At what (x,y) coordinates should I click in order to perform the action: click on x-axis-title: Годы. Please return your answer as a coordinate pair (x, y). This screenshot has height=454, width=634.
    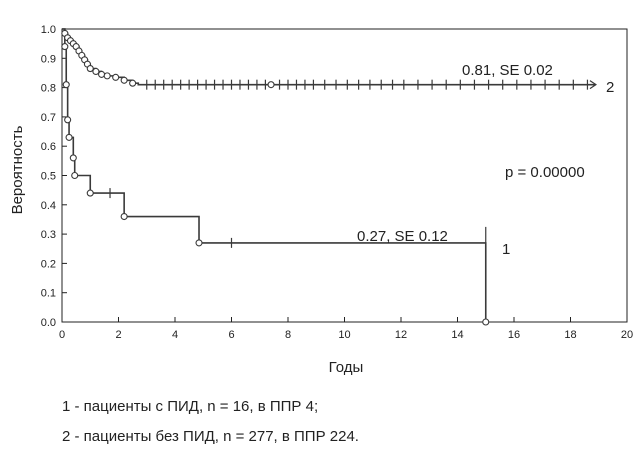
    Looking at the image, I should click on (346, 367).